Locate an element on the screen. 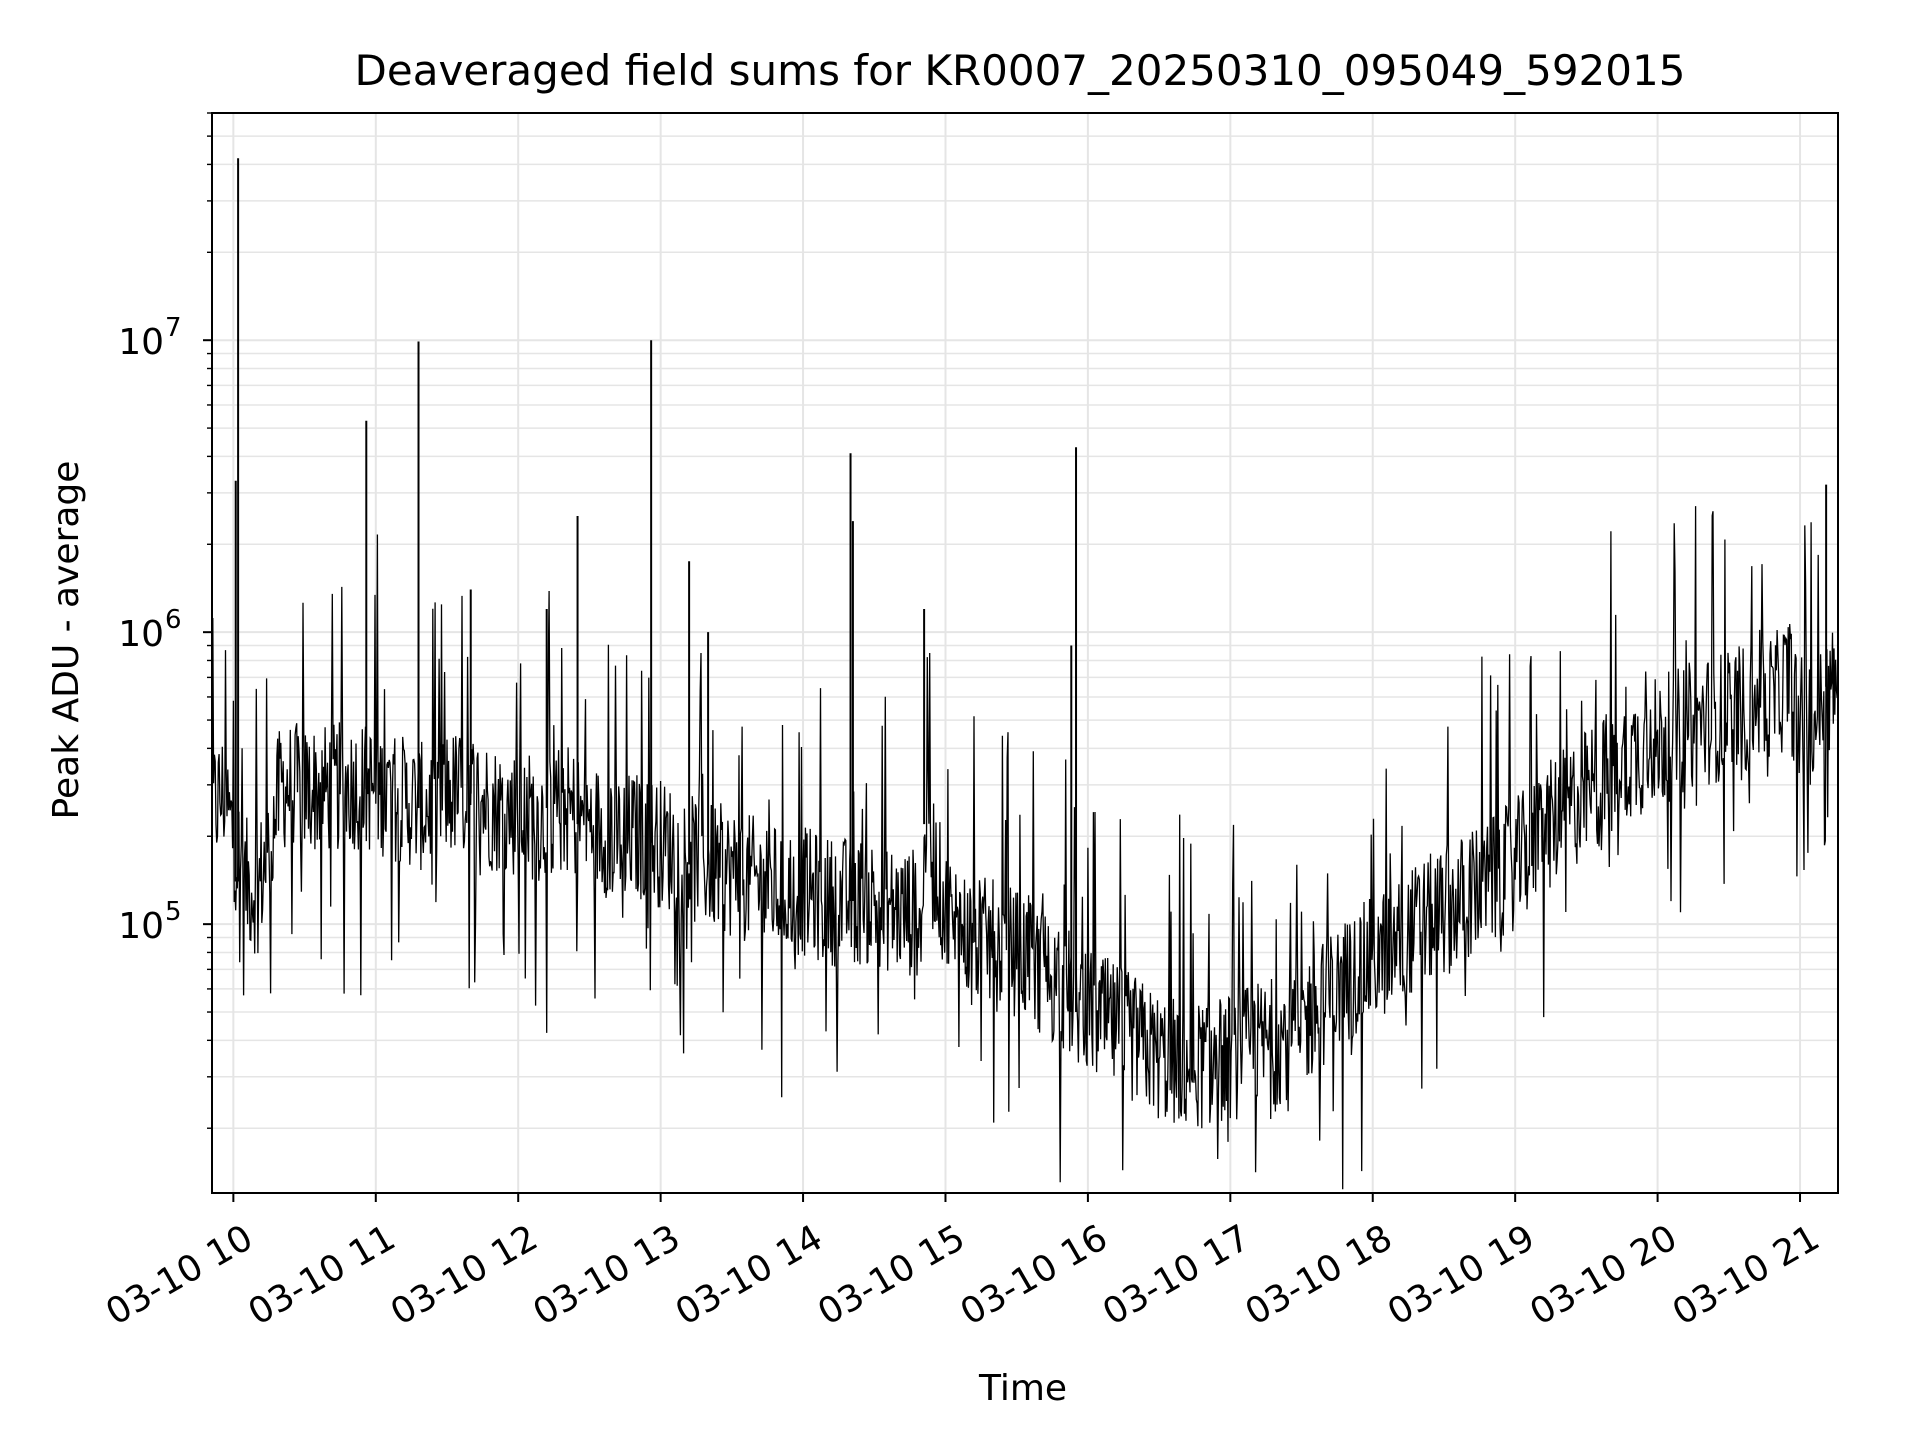 This screenshot has width=1920, height=1440. x-axis-label: Time is located at coordinates (1022, 1388).